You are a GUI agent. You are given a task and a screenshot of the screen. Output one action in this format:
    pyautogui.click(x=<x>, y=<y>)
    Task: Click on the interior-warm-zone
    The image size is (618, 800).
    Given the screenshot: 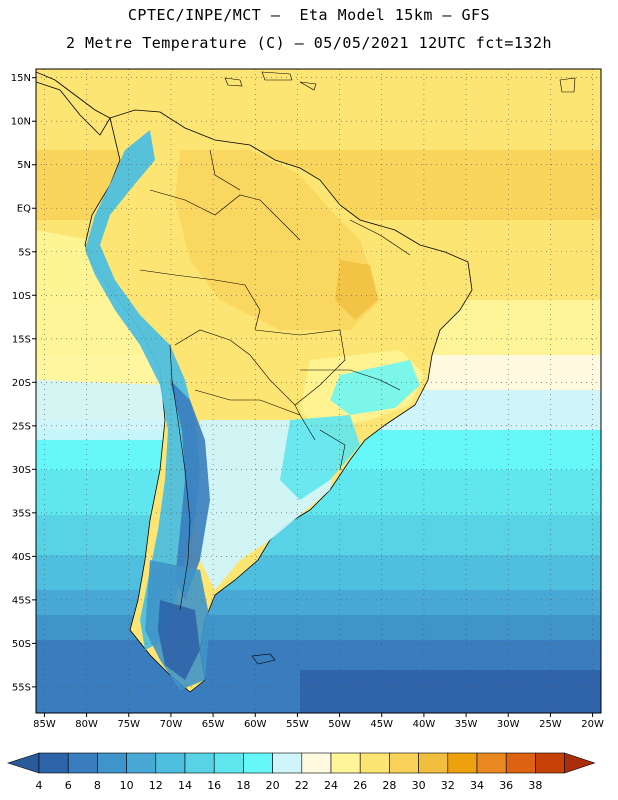 What is the action you would take?
    pyautogui.click(x=277, y=240)
    